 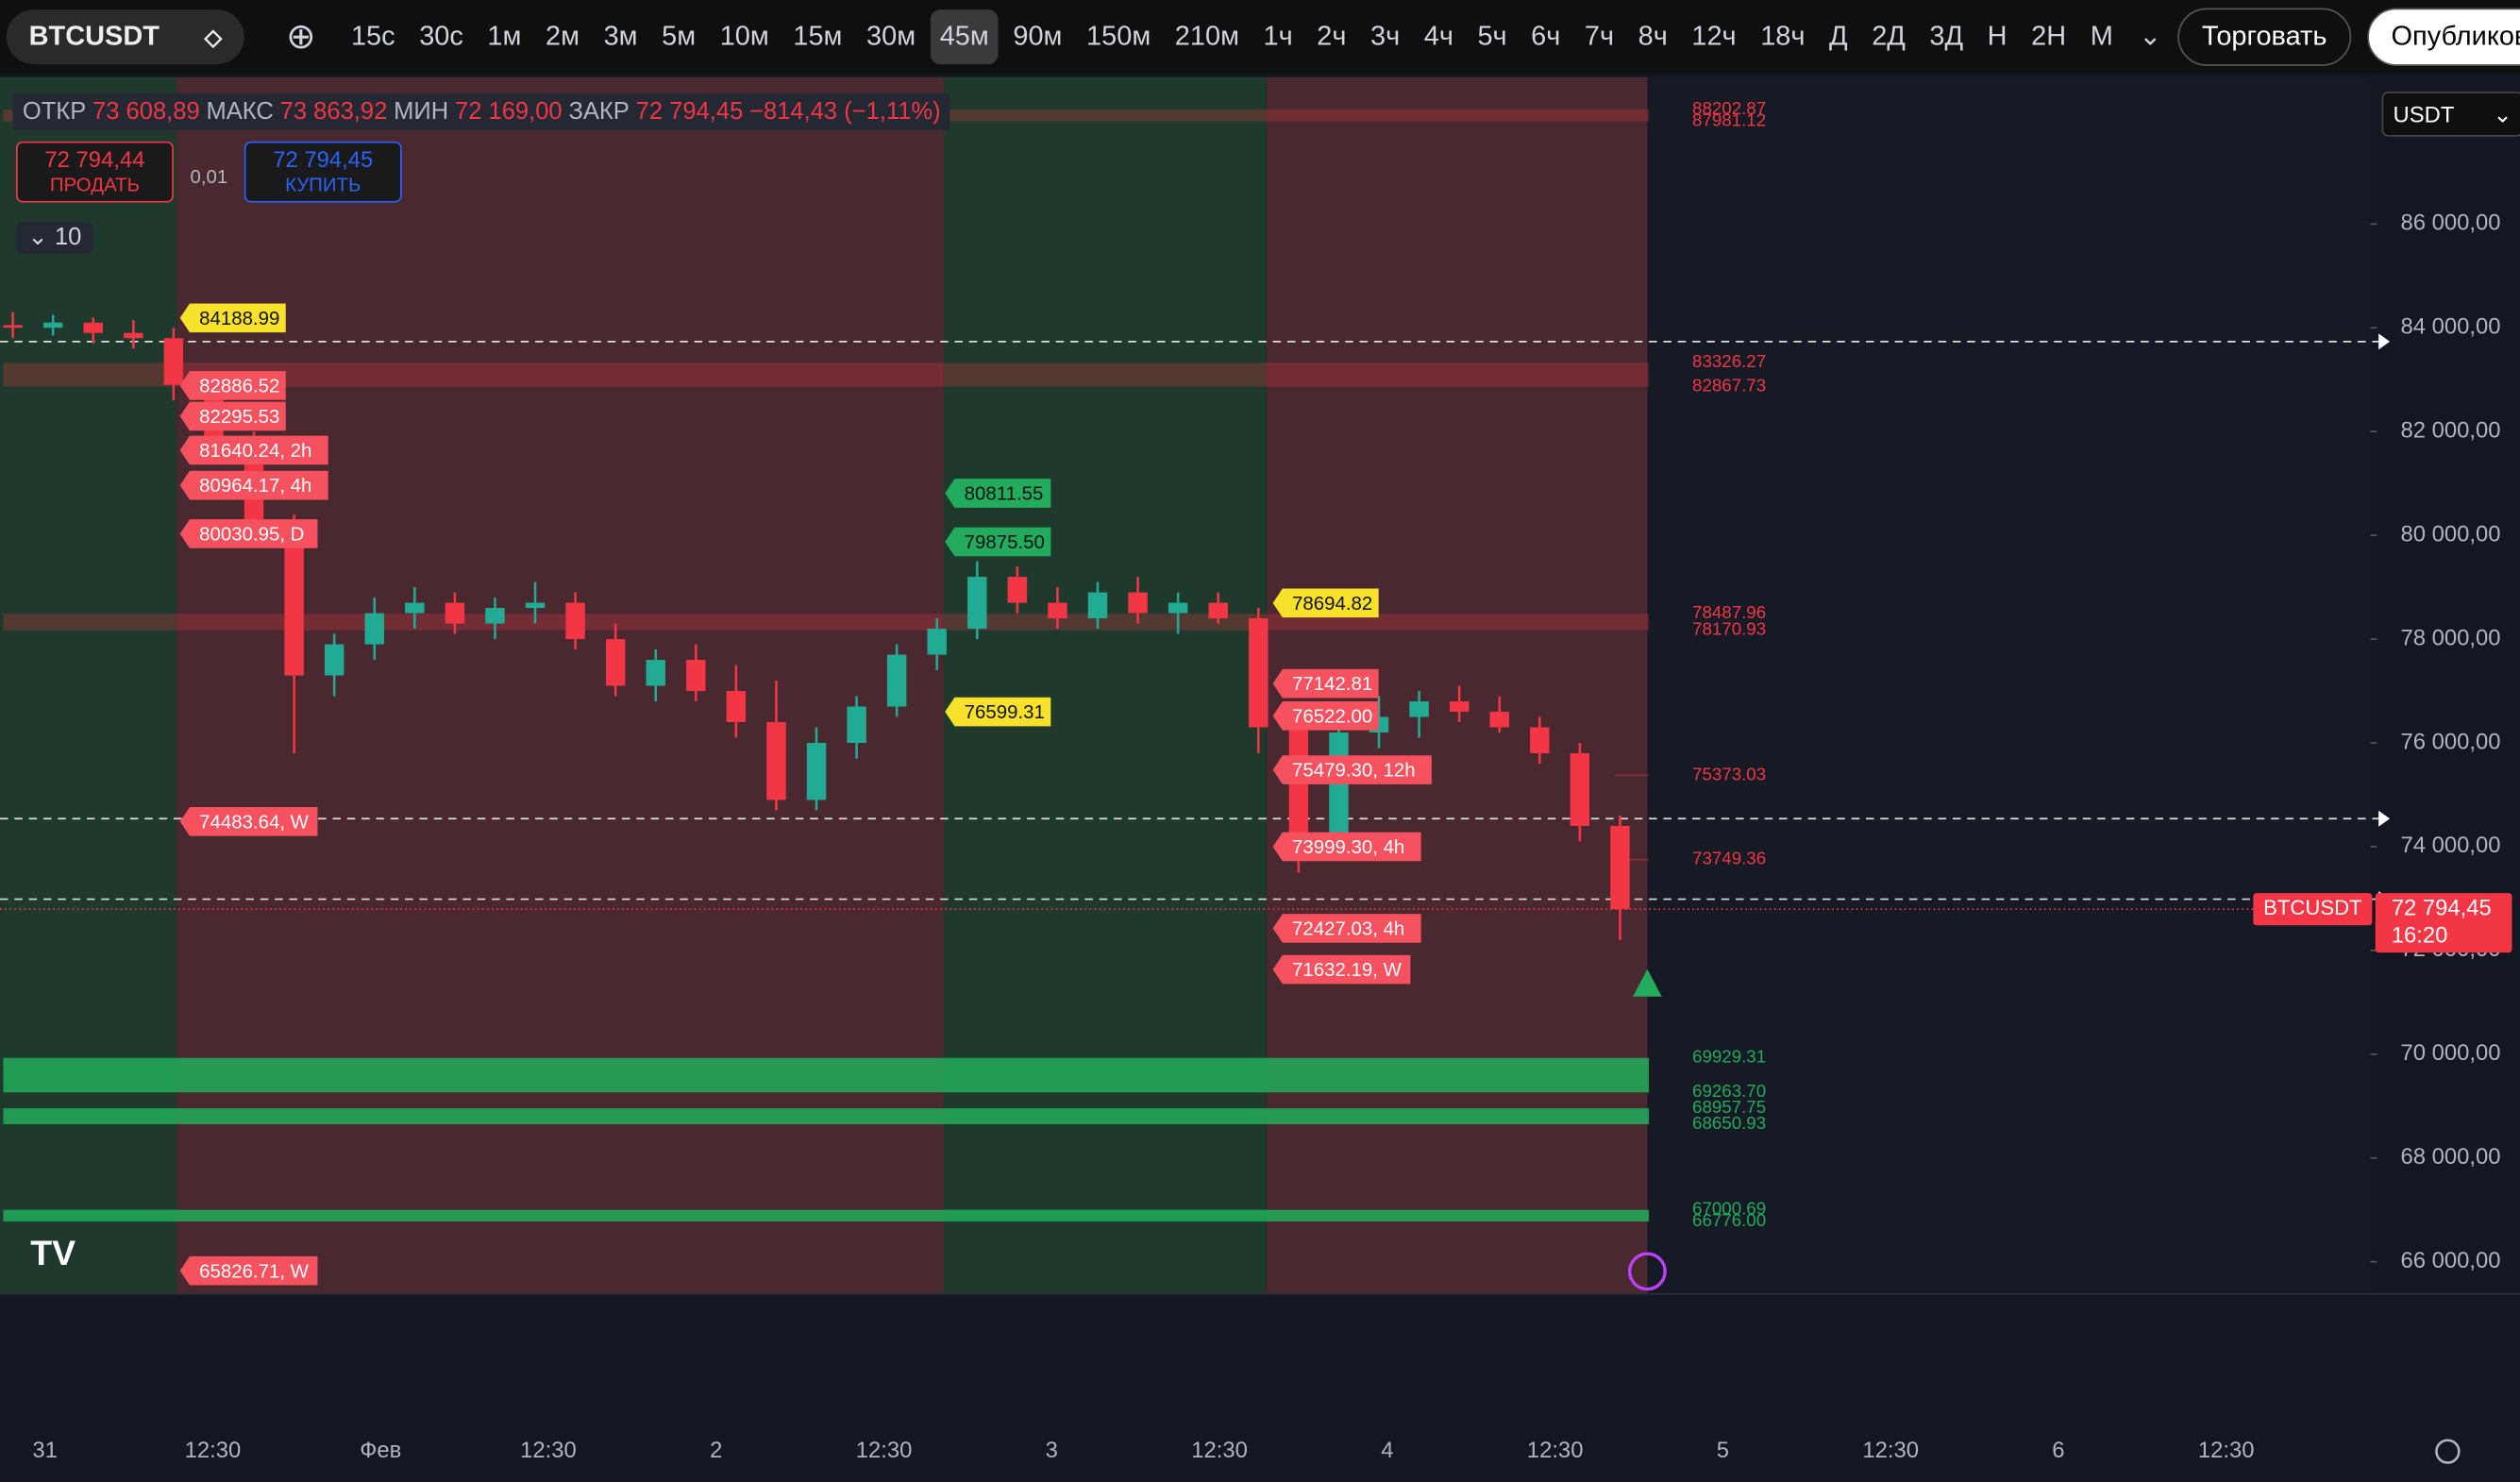 I want to click on y-tick-label: 68 000,00, so click(x=2451, y=1157).